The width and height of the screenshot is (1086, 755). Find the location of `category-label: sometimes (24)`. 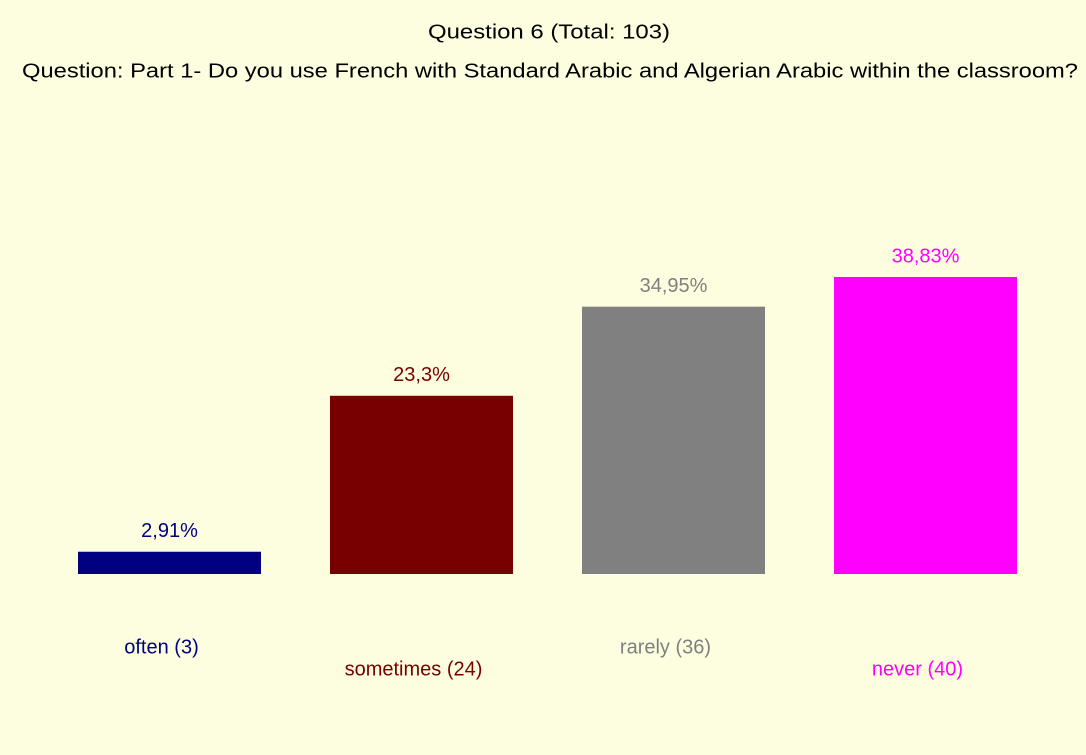

category-label: sometimes (24) is located at coordinates (414, 669).